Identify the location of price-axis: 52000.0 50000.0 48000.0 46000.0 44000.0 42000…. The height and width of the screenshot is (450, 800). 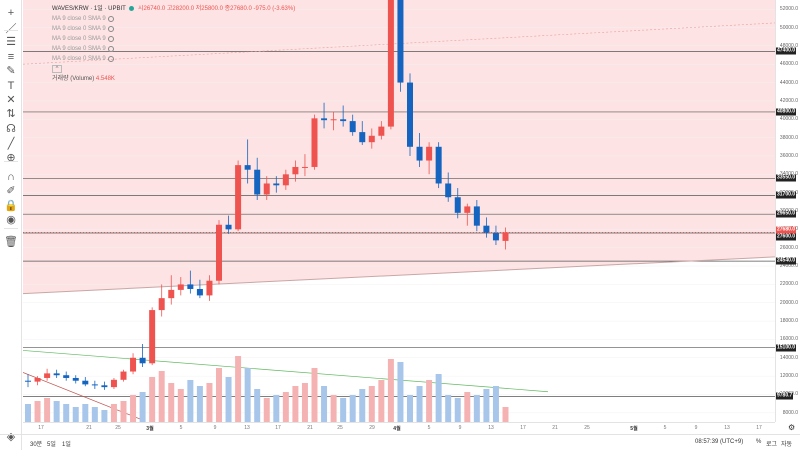
(787, 211).